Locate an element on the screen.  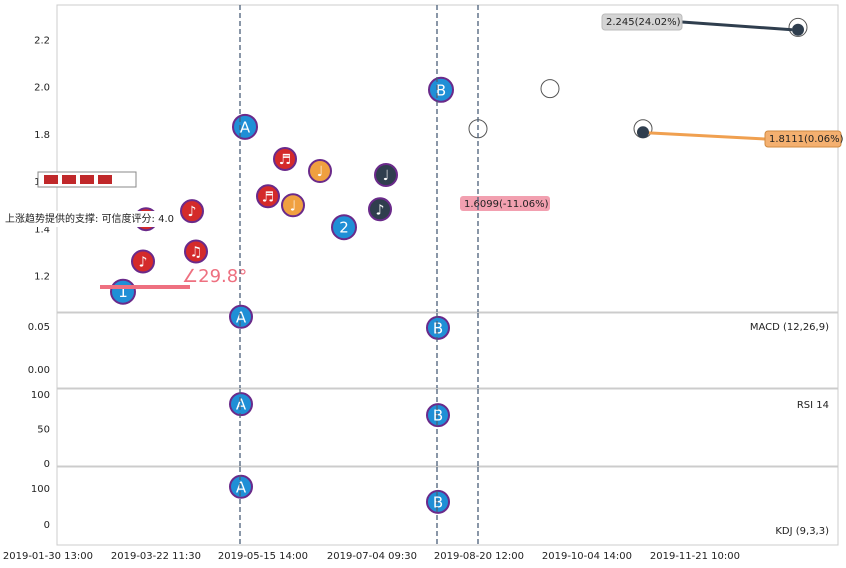
x-tick-label: 2019-11-21 10:00 is located at coordinates (695, 556).